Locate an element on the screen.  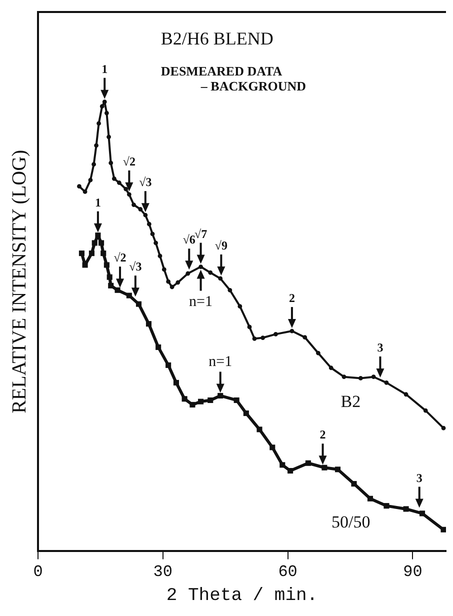
x-axis-title: 2 Theta / min. is located at coordinates (242, 596).